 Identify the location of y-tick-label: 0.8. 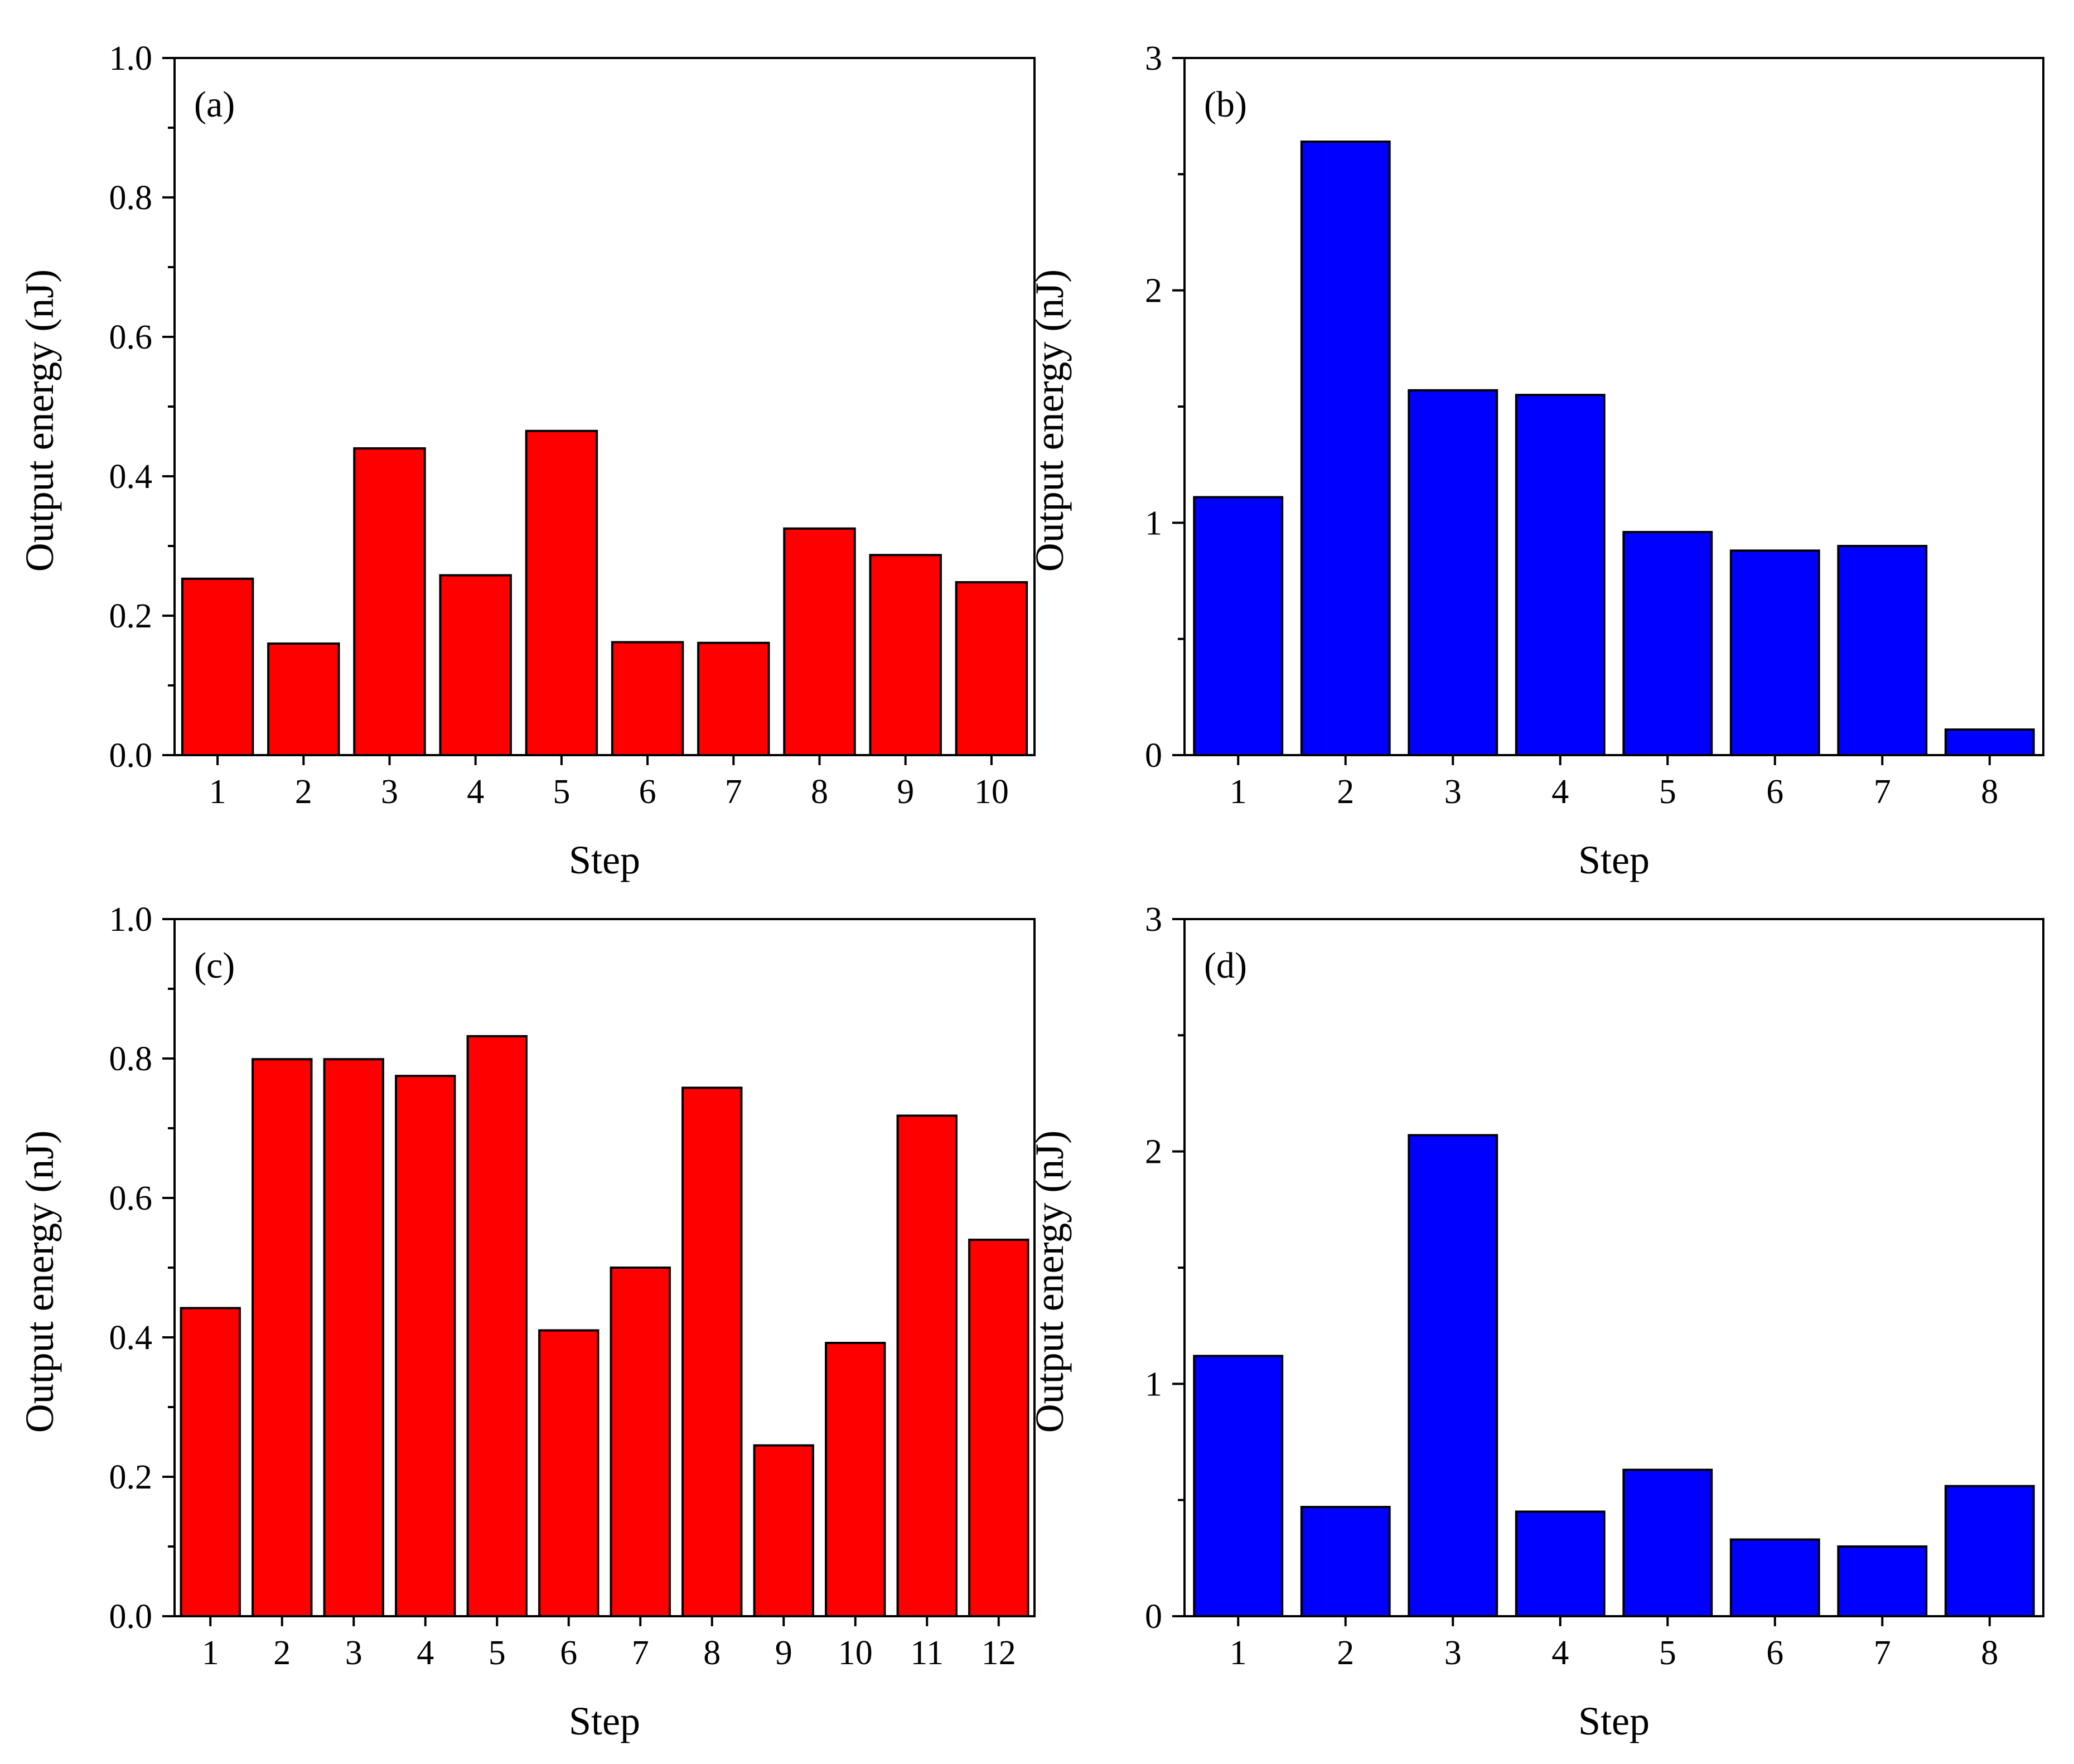
(131, 1059).